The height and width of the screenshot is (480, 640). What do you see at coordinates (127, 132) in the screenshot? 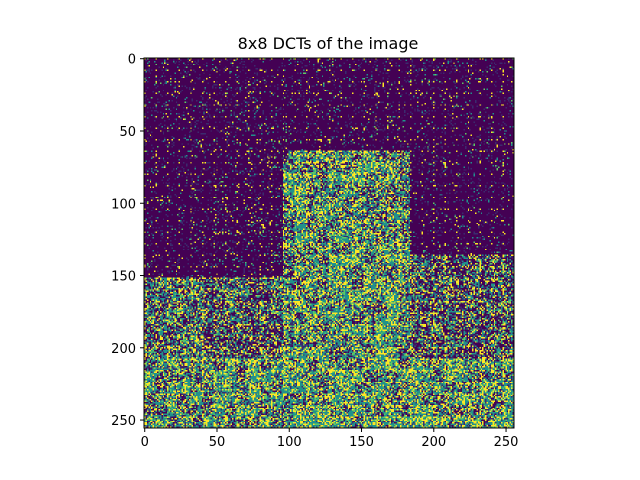
I see `y-tick-label: 50` at bounding box center [127, 132].